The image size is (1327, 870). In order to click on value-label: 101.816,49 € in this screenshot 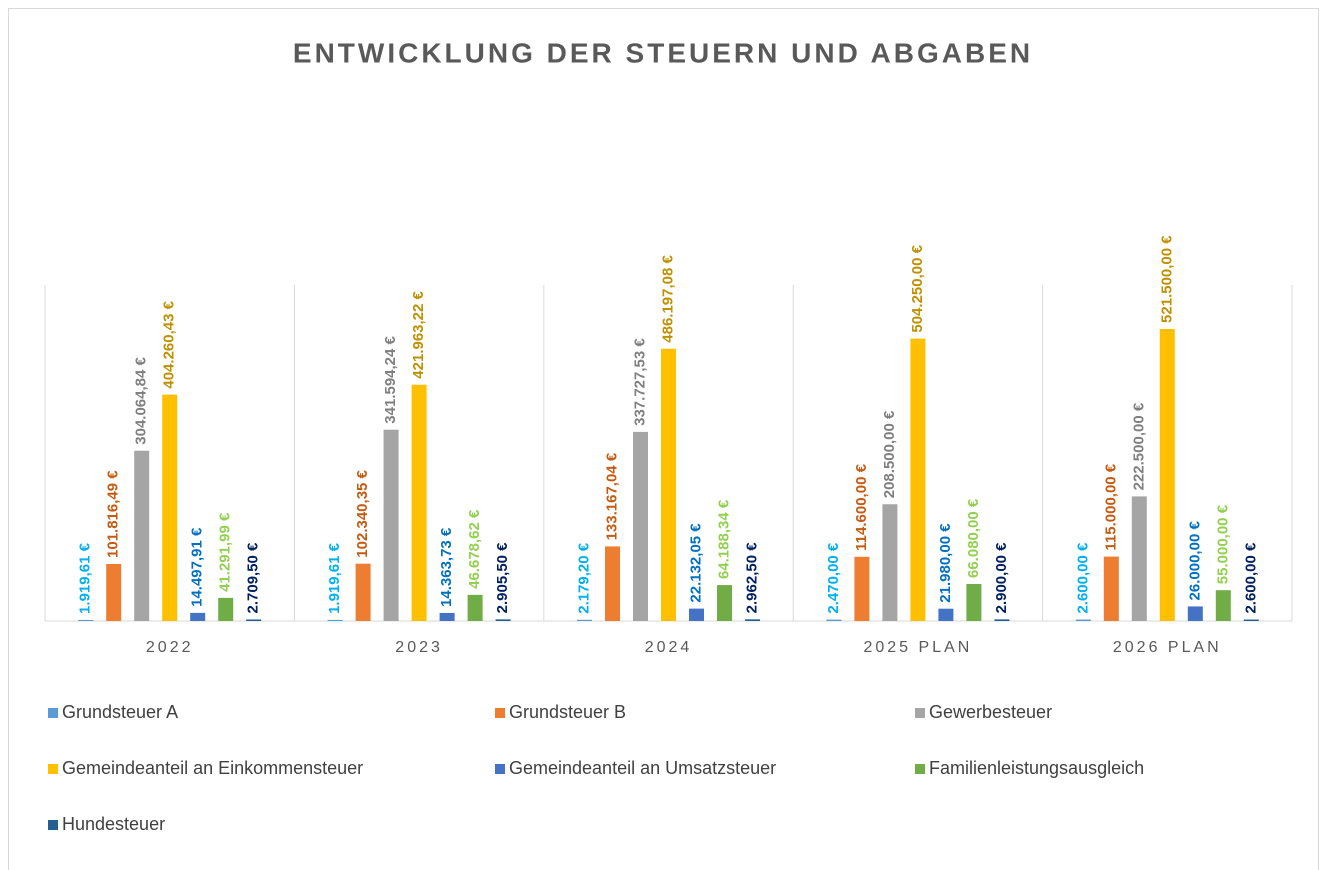, I will do `click(113, 514)`.